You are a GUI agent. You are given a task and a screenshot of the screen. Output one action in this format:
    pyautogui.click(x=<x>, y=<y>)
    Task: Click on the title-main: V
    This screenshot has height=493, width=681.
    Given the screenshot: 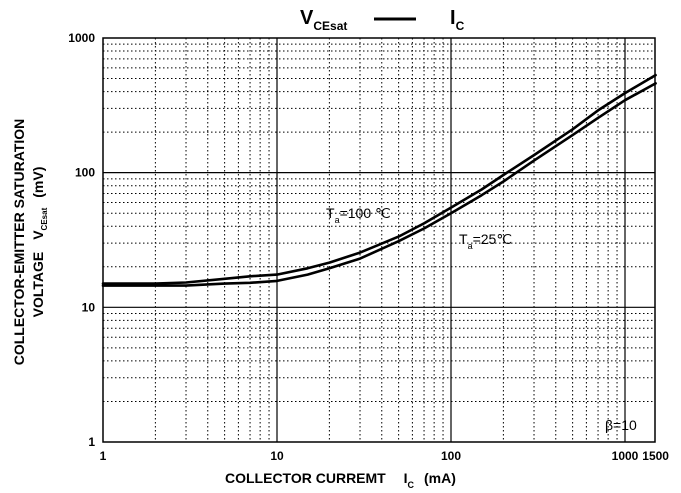 What is the action you would take?
    pyautogui.click(x=307, y=18)
    